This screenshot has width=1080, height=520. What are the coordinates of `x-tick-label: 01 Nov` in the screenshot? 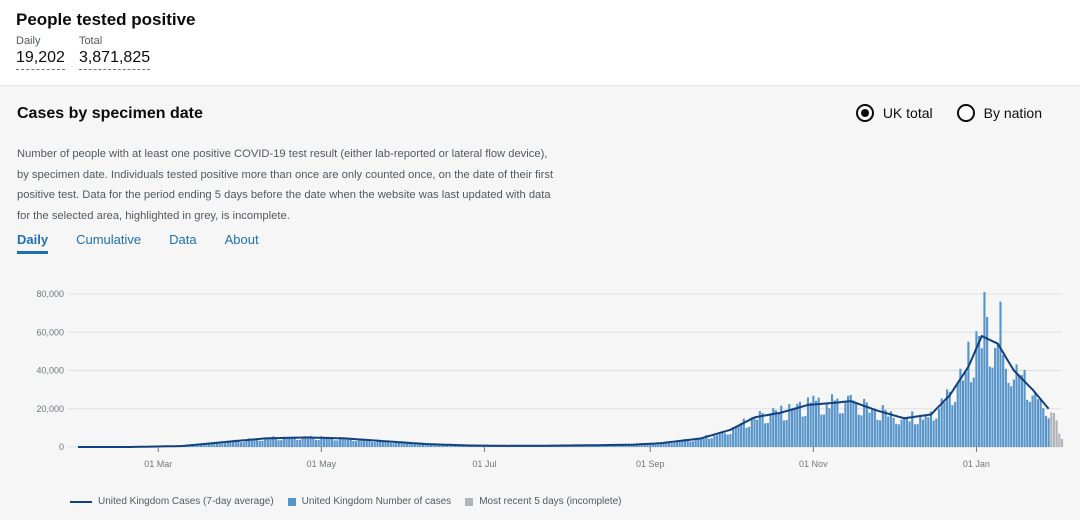 It's located at (813, 464).